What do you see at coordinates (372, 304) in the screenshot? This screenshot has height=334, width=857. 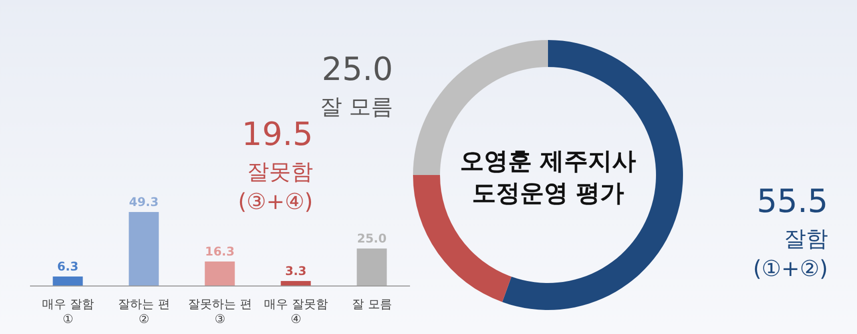 I see `x-tick-label: 잘 모름` at bounding box center [372, 304].